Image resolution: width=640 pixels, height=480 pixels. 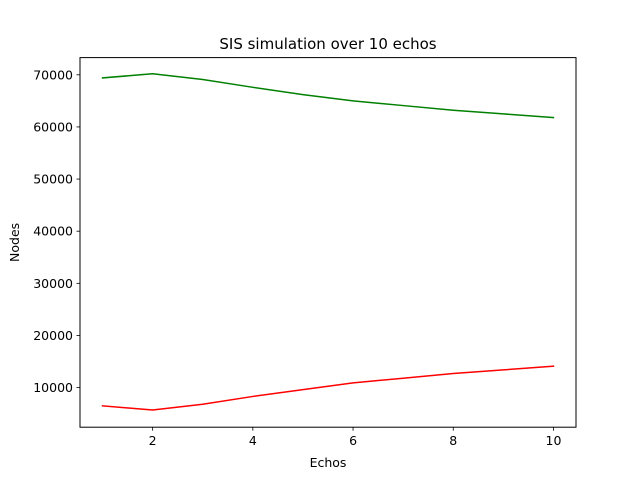 I want to click on y-axis-label: Nodes, so click(x=14, y=242).